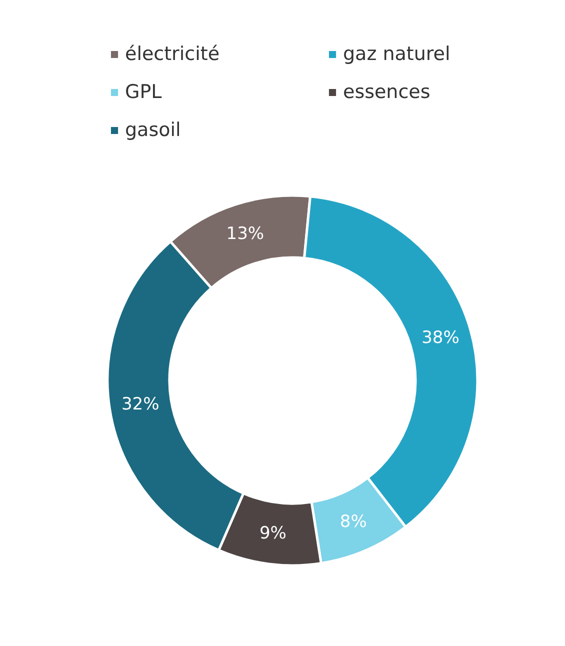 This screenshot has height=646, width=565. What do you see at coordinates (397, 54) in the screenshot?
I see `legend-label: gaz naturel` at bounding box center [397, 54].